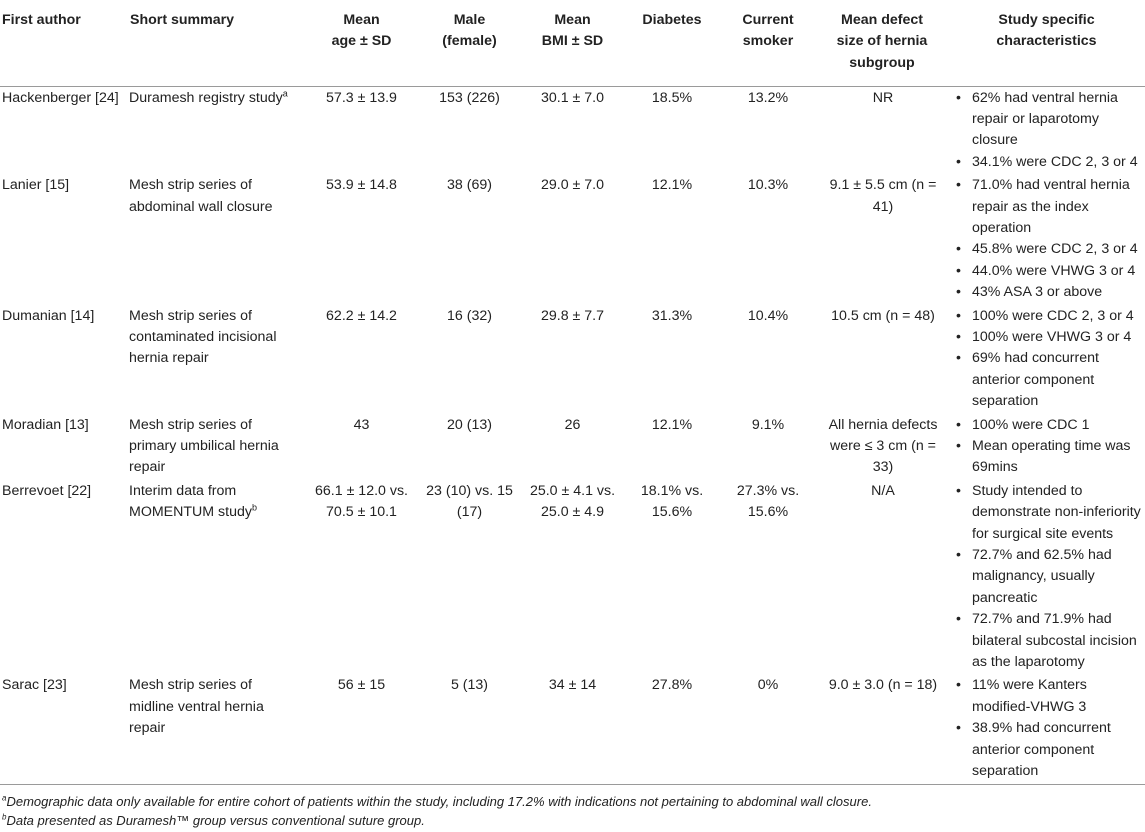 This screenshot has height=832, width=1145. I want to click on cell-bmi: 26, so click(572, 424).